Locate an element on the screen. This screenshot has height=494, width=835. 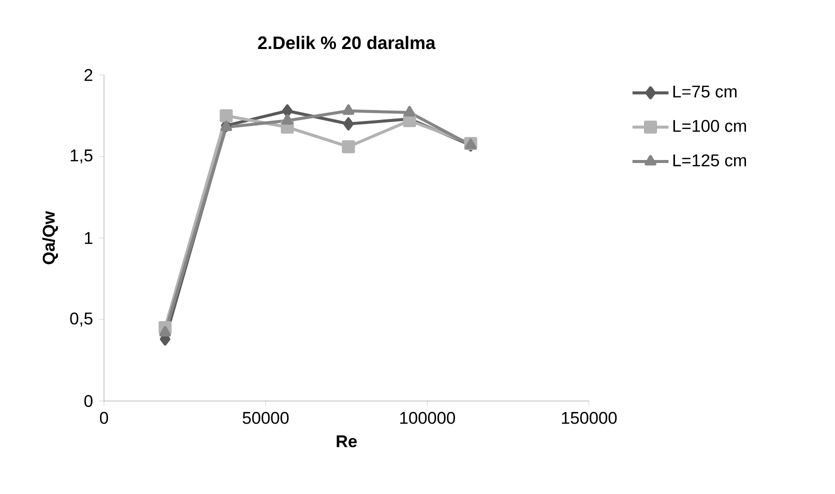
x-tick-label: 0 is located at coordinates (104, 418).